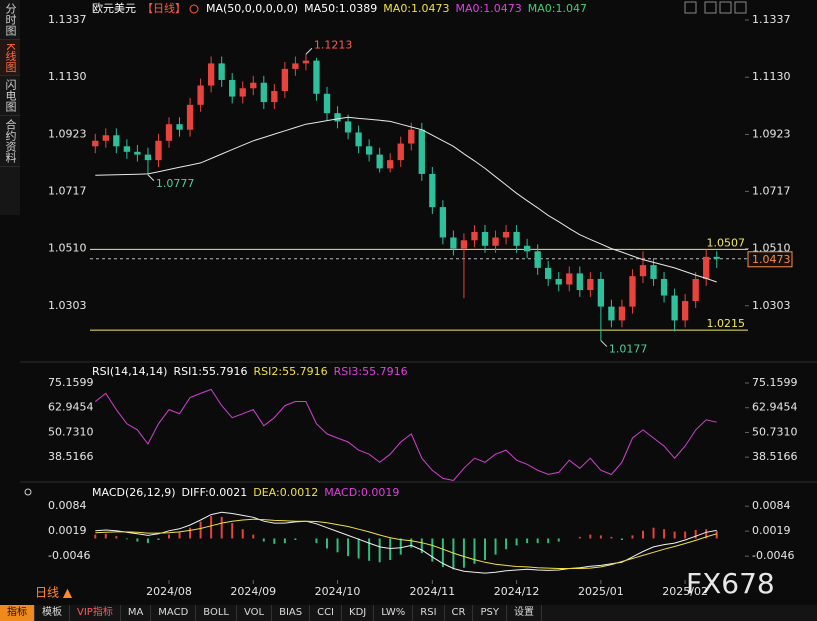  I want to click on current-price-label: 1.0473, so click(771, 259).